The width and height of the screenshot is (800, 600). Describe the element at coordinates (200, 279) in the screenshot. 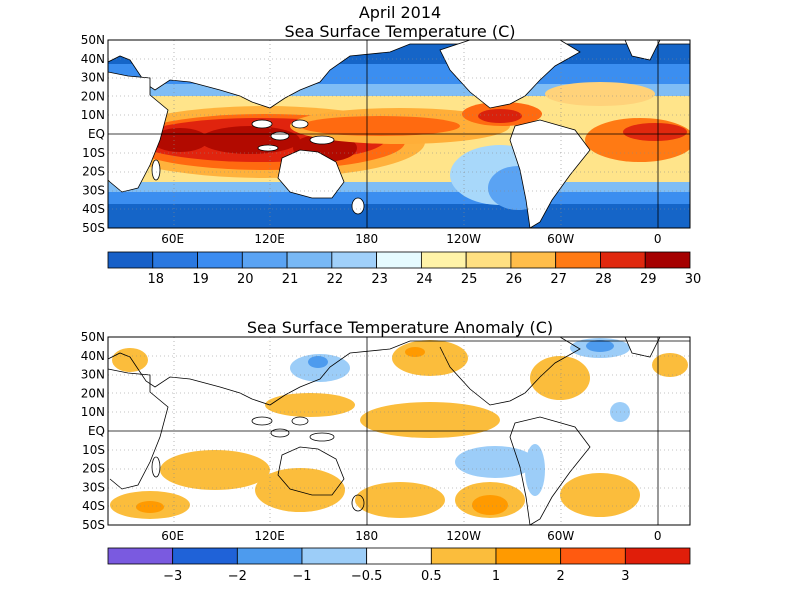

I see `colorbar-label: 19` at that location.